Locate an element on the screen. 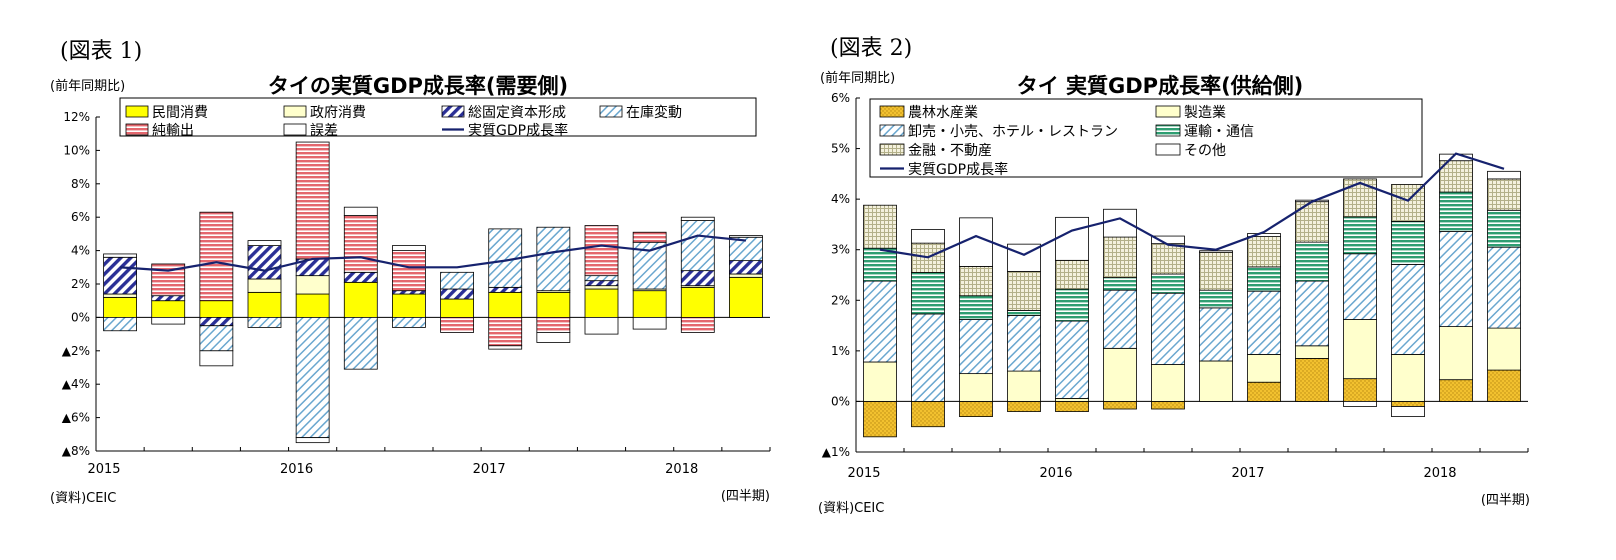  y-tick-label: 12% is located at coordinates (76, 117).